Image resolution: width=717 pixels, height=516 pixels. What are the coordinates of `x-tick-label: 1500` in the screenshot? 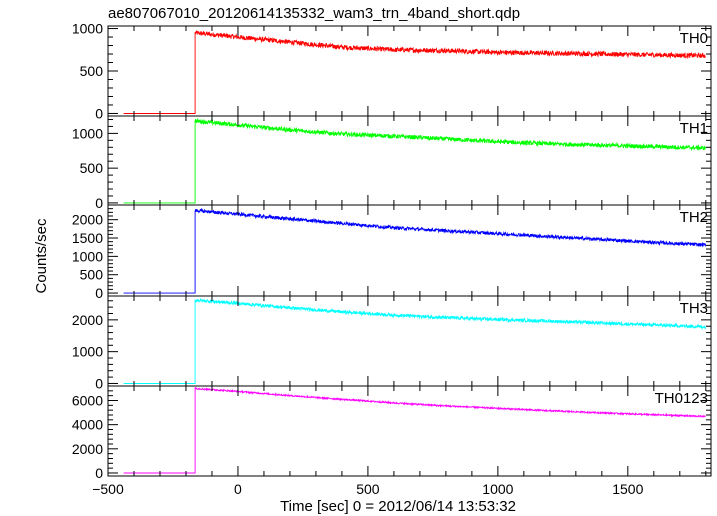 It's located at (627, 489).